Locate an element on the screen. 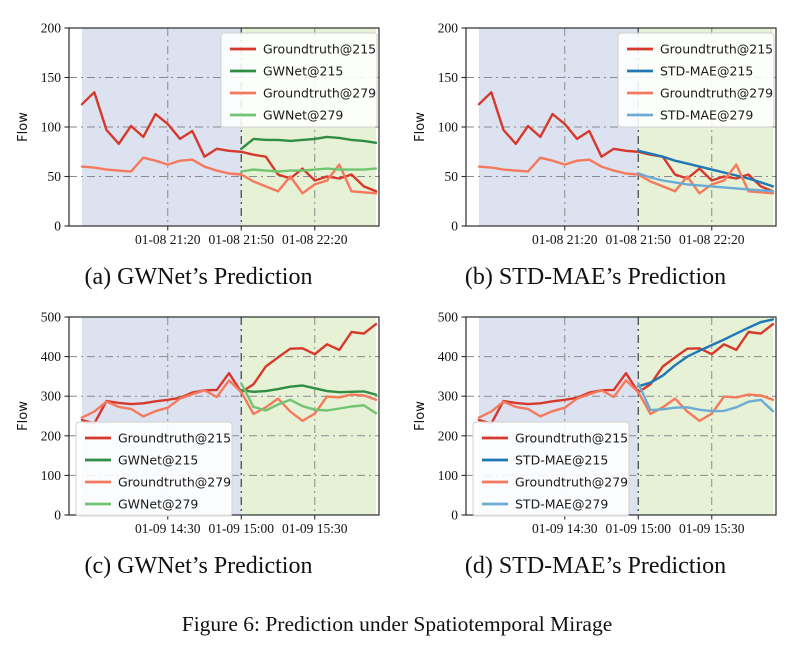 Image resolution: width=794 pixels, height=667 pixels. subplot-d-caption: (d) STD-MAE’s Prediction is located at coordinates (595, 566).